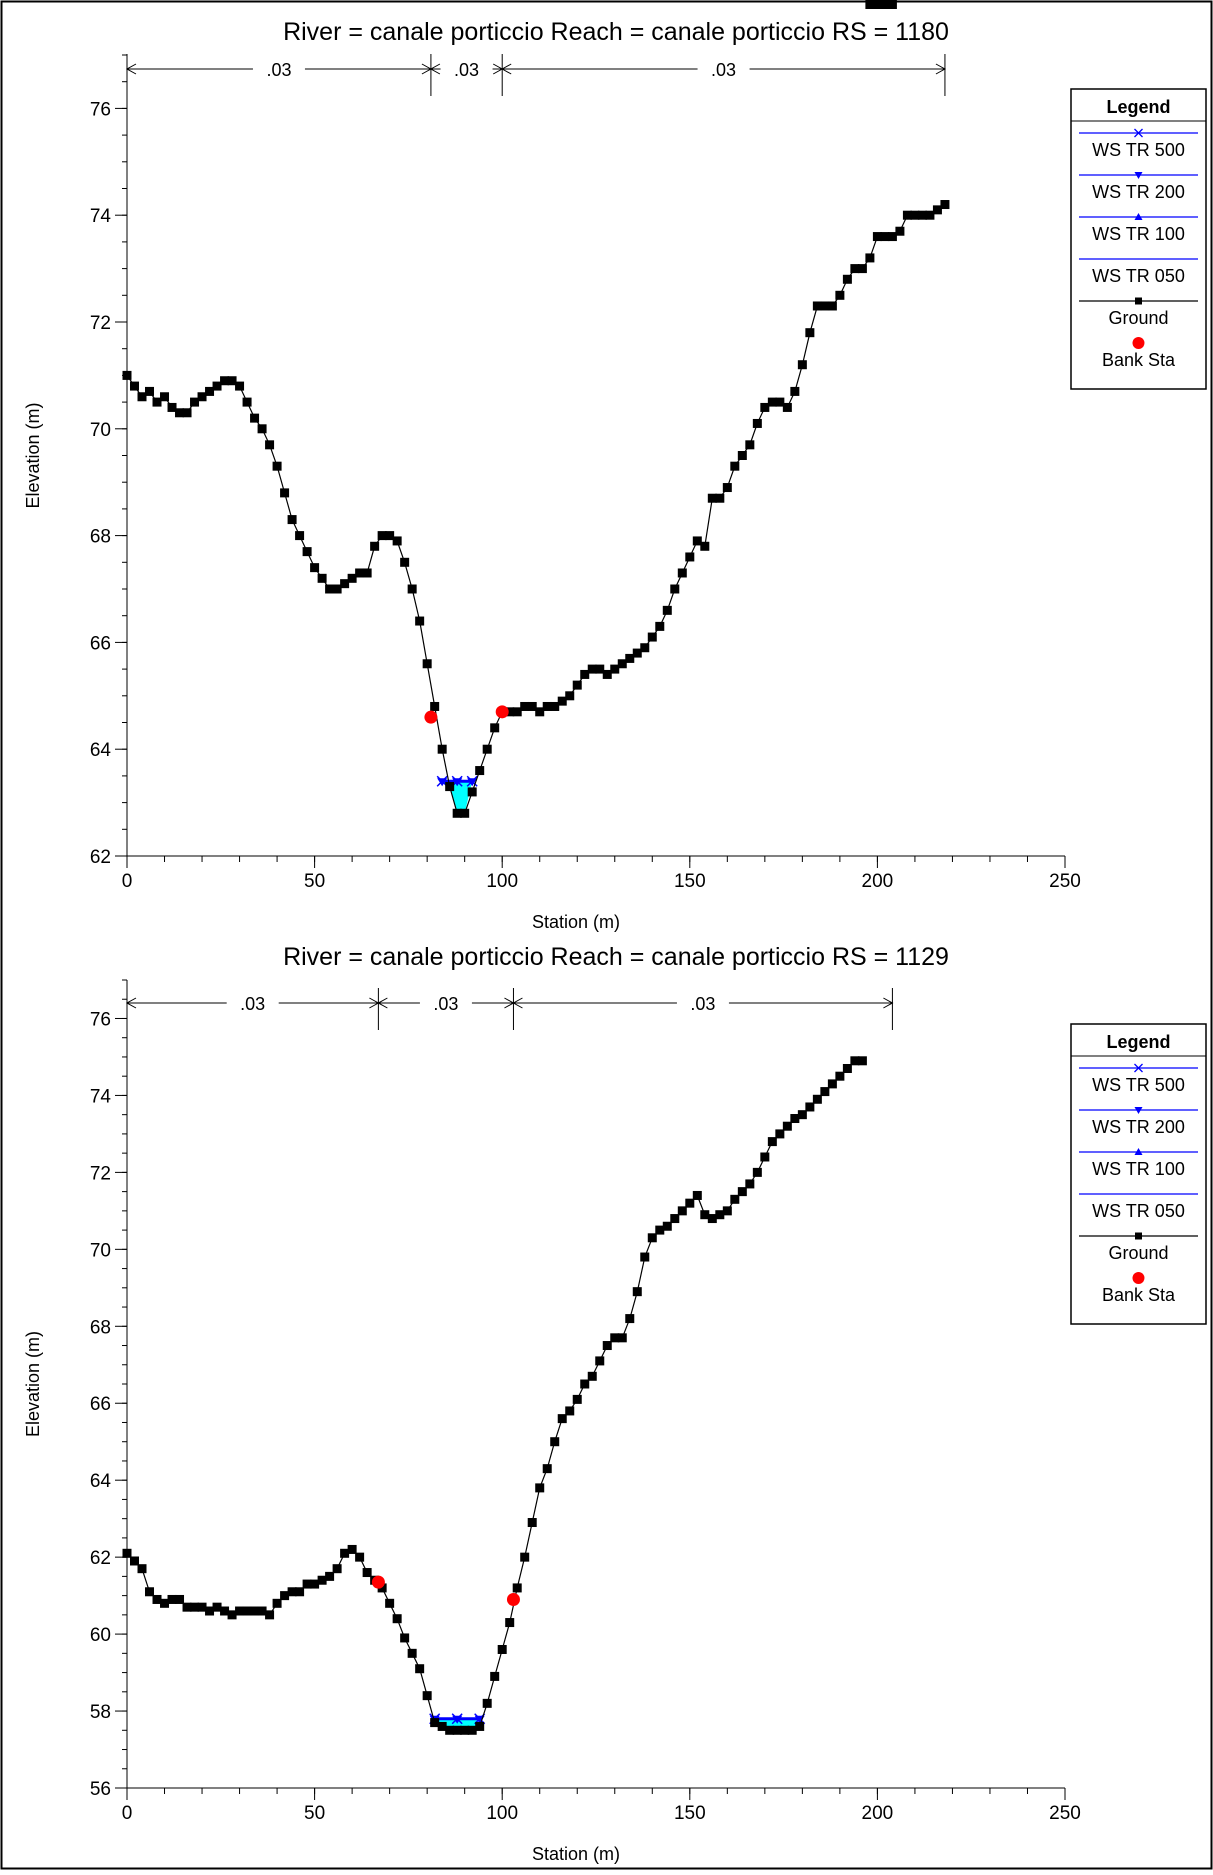  What do you see at coordinates (1138, 133) in the screenshot?
I see `legend-marker-x` at bounding box center [1138, 133].